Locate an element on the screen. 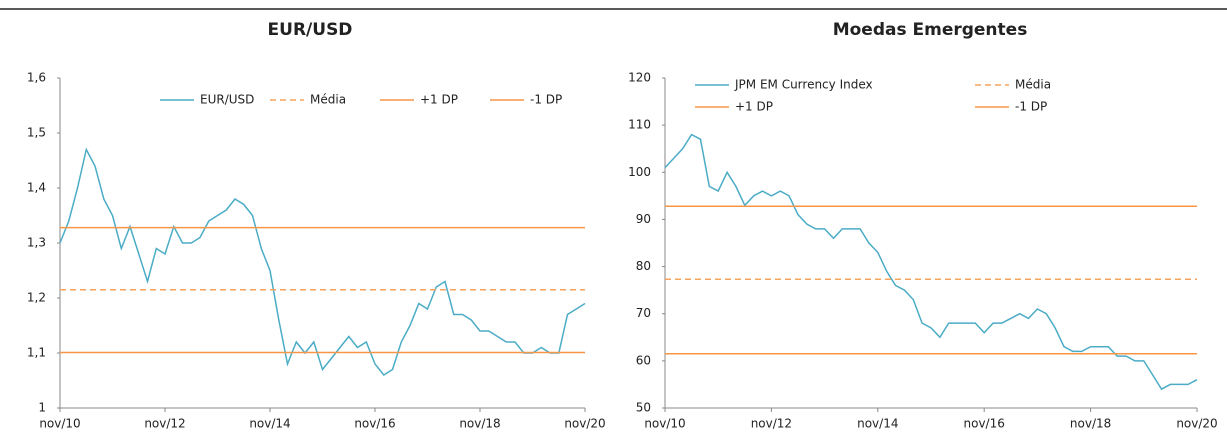  y-tick-label: 60 is located at coordinates (643, 360).